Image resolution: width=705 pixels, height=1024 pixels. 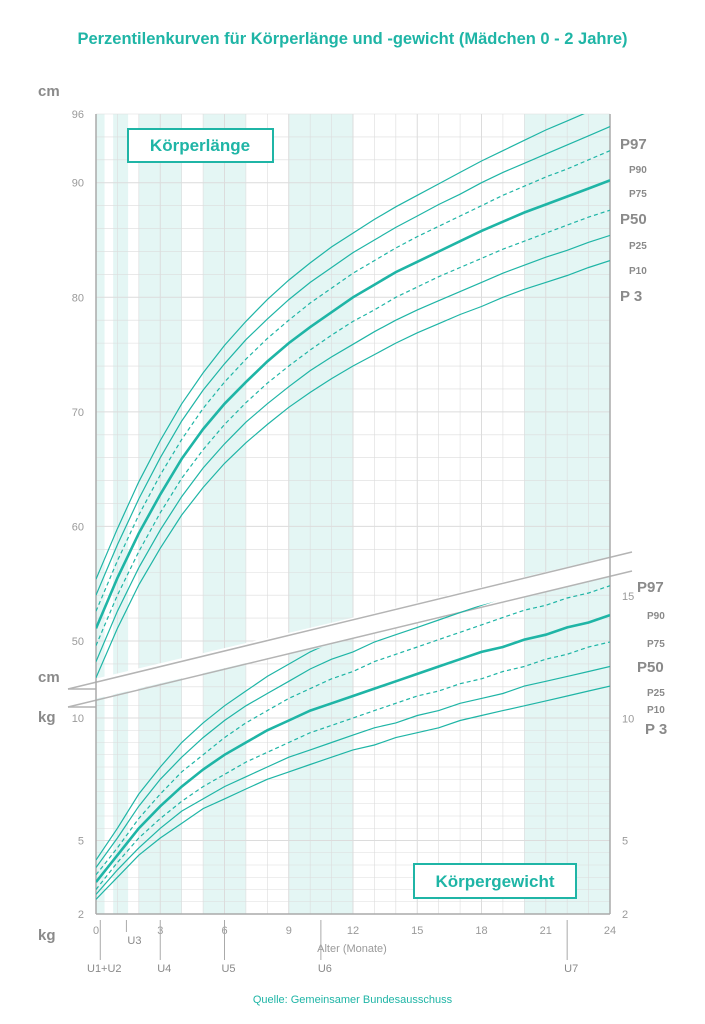 I want to click on exam-label: U1+U2, so click(x=104, y=969).